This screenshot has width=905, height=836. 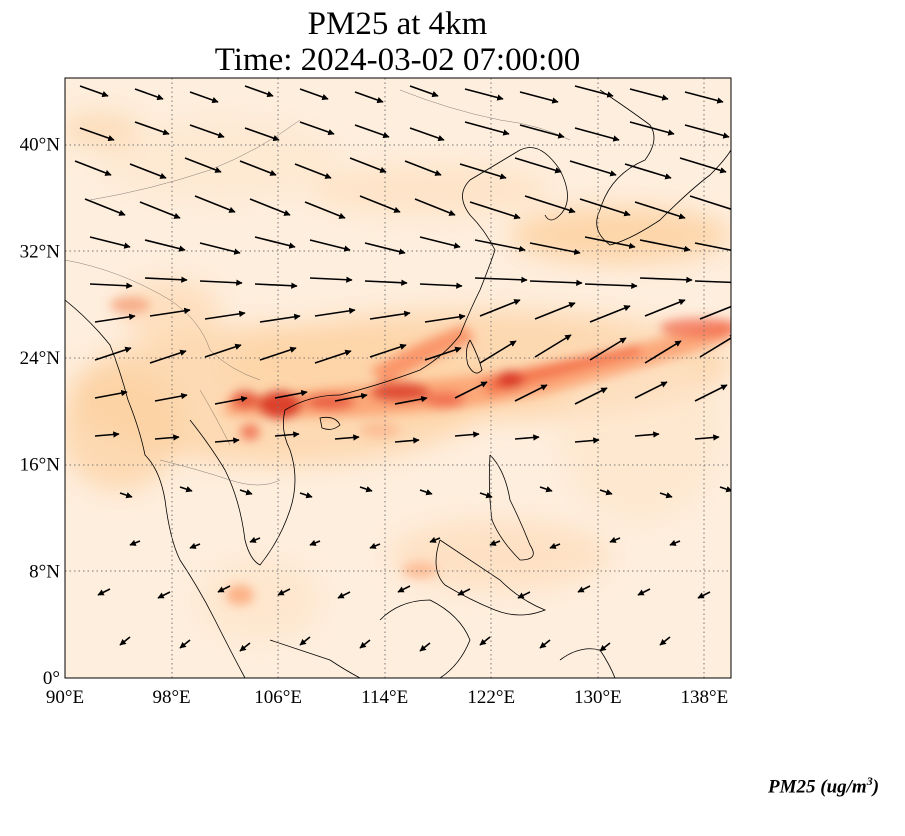 What do you see at coordinates (397, 24) in the screenshot?
I see `plot-title-variable: PM25 at 4km` at bounding box center [397, 24].